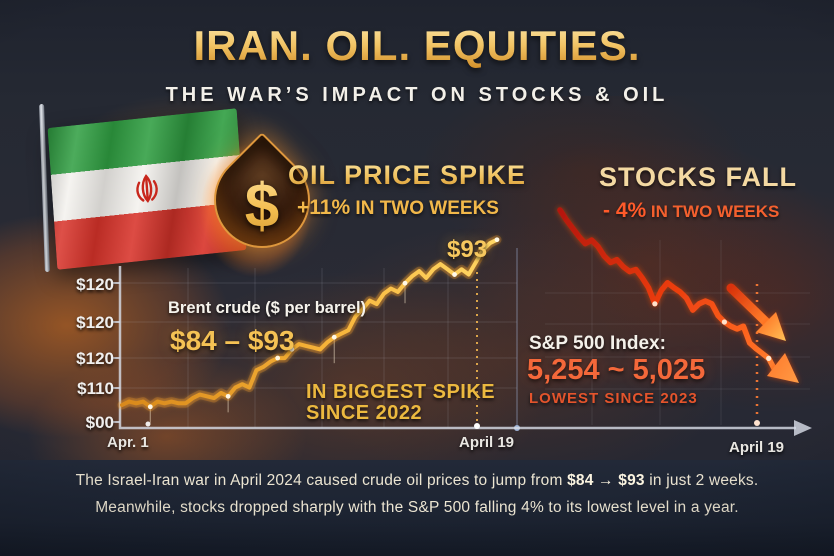 This screenshot has width=834, height=556. Describe the element at coordinates (757, 447) in the screenshot. I see `stocks-x-axis-label: April 19` at that location.